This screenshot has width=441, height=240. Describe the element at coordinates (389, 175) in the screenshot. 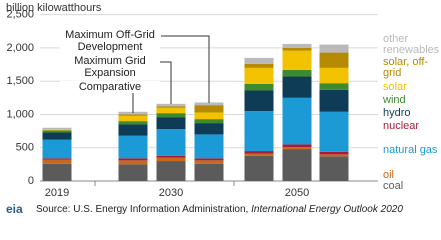

I see `legend-entry: oil` at that location.